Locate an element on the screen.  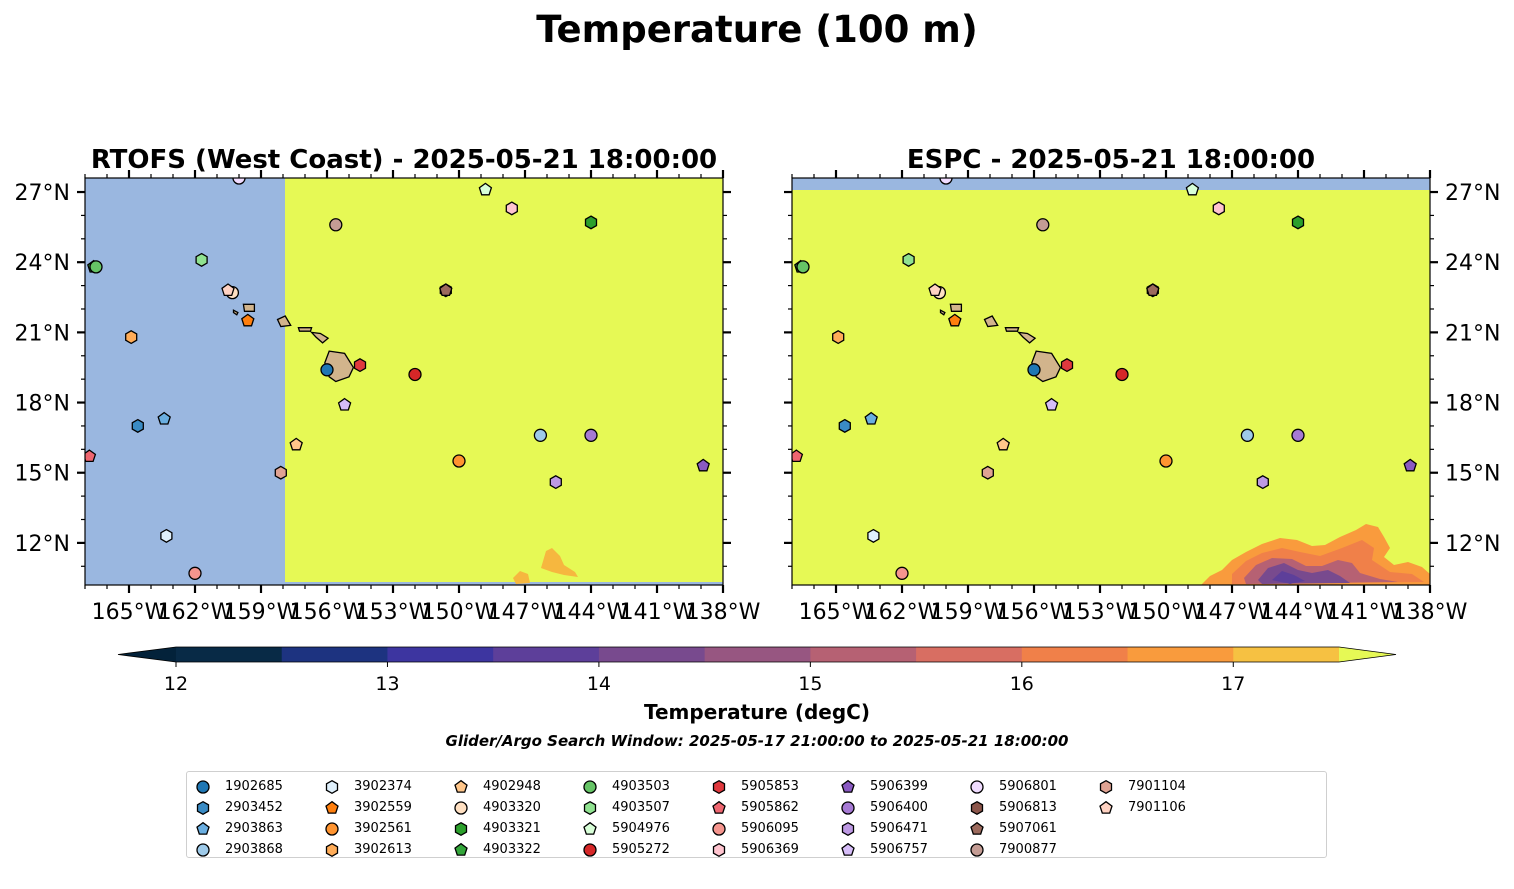
x-tick-label: 153°W is located at coordinates (393, 612).